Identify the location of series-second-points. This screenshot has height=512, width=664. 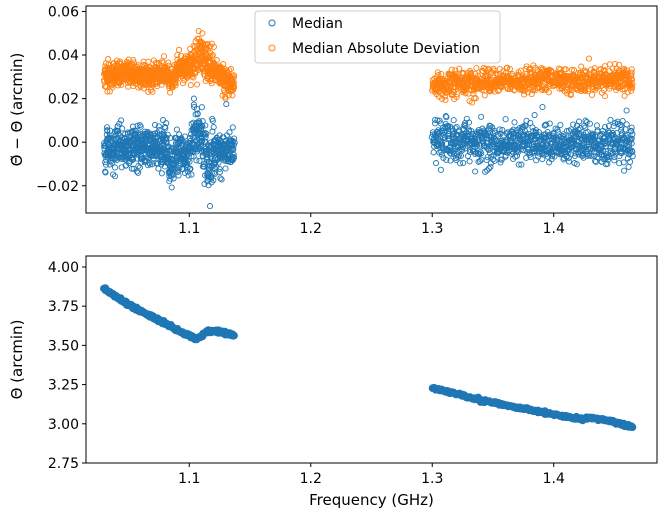
(368, 66).